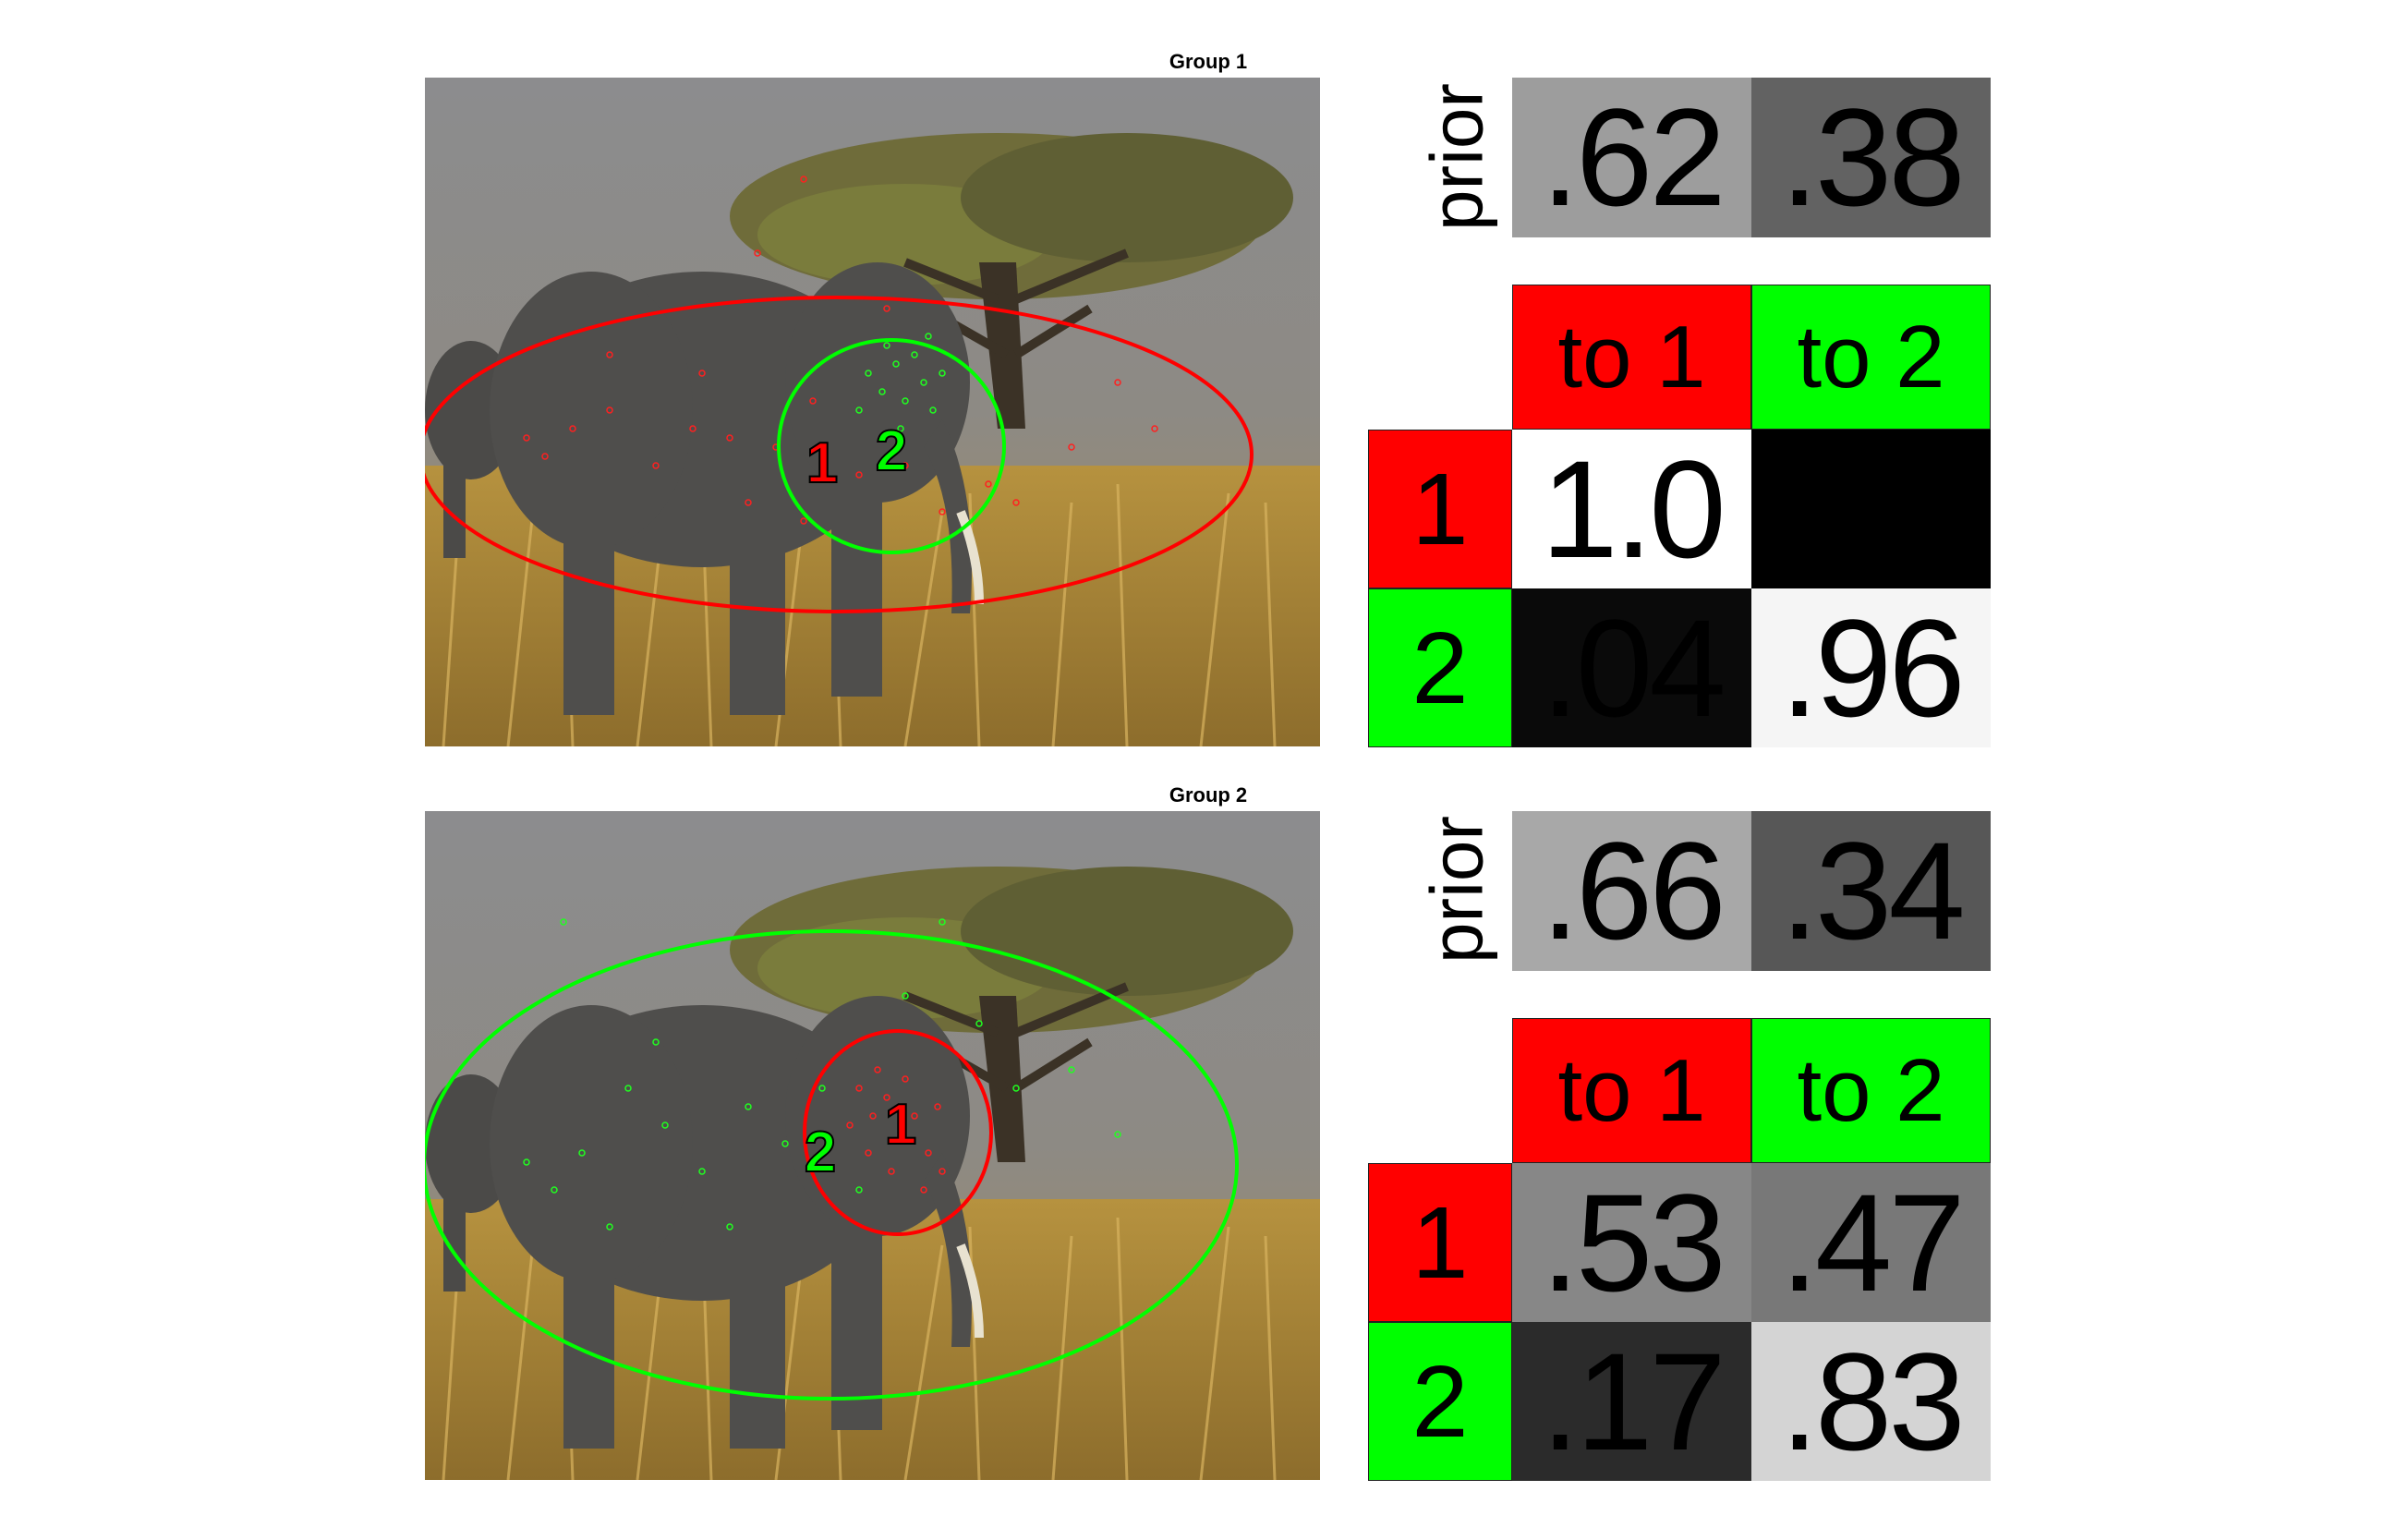 The image size is (2386, 1540). What do you see at coordinates (1871, 1243) in the screenshot?
I see `group-2-cell-1-2: .47` at bounding box center [1871, 1243].